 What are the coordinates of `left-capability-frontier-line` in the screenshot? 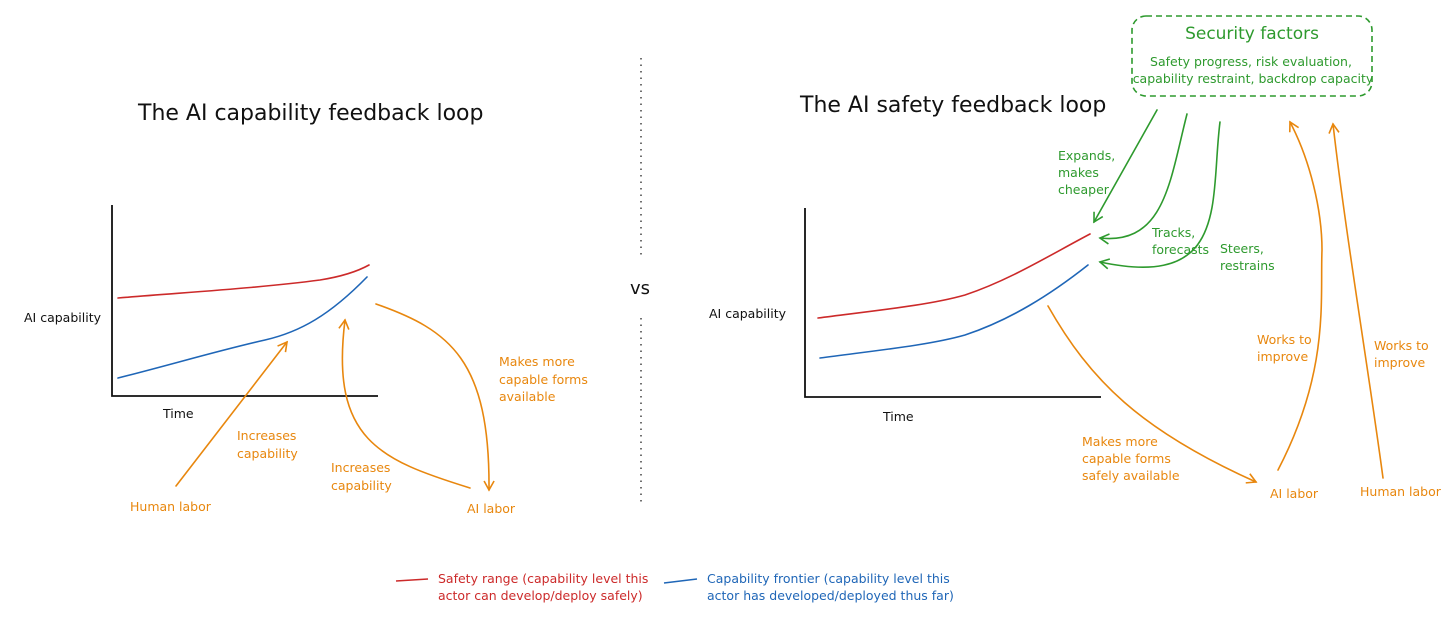 It's located at (242, 327).